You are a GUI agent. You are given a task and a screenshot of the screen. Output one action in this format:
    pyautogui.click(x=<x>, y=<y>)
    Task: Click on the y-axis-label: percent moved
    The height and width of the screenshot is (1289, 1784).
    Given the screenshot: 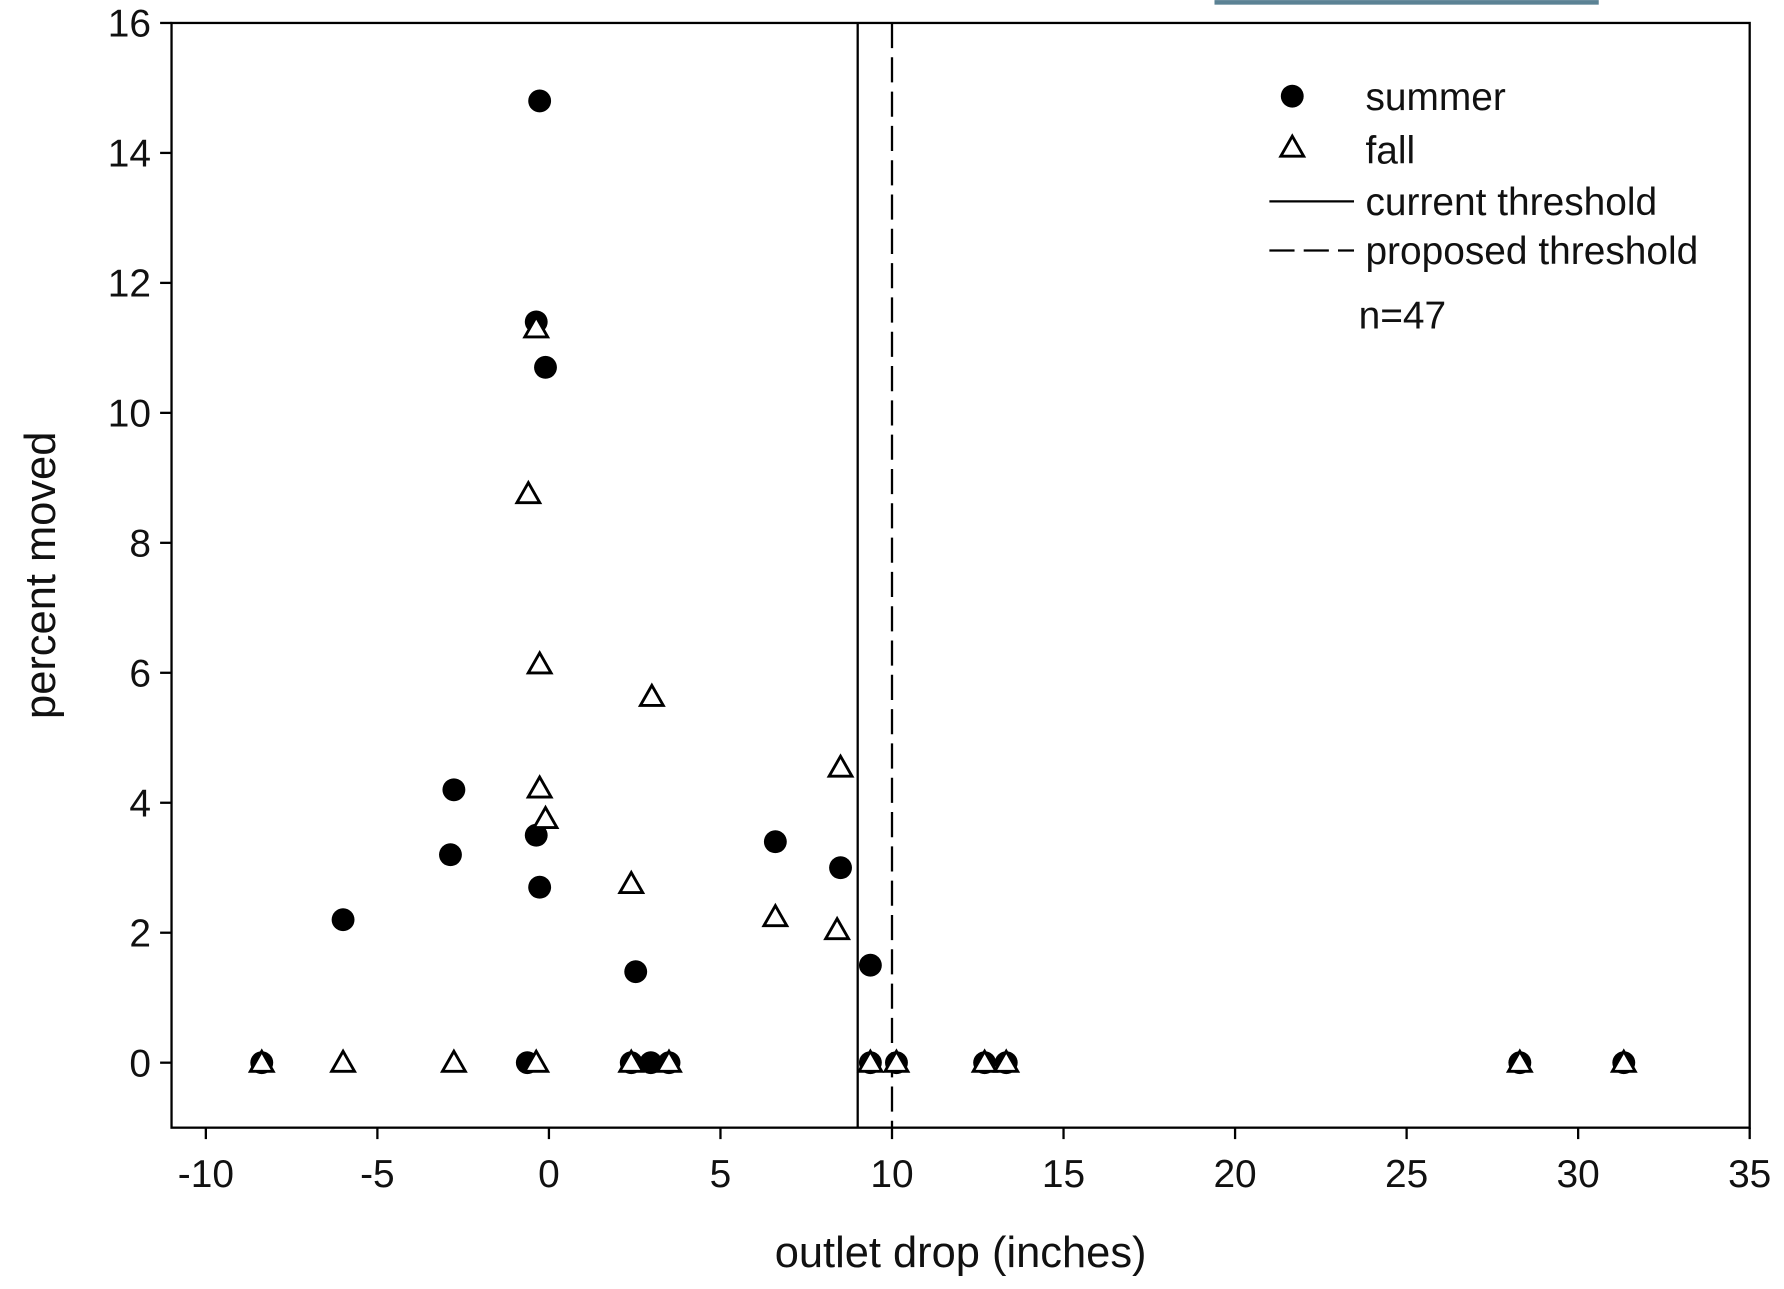 What is the action you would take?
    pyautogui.click(x=41, y=575)
    